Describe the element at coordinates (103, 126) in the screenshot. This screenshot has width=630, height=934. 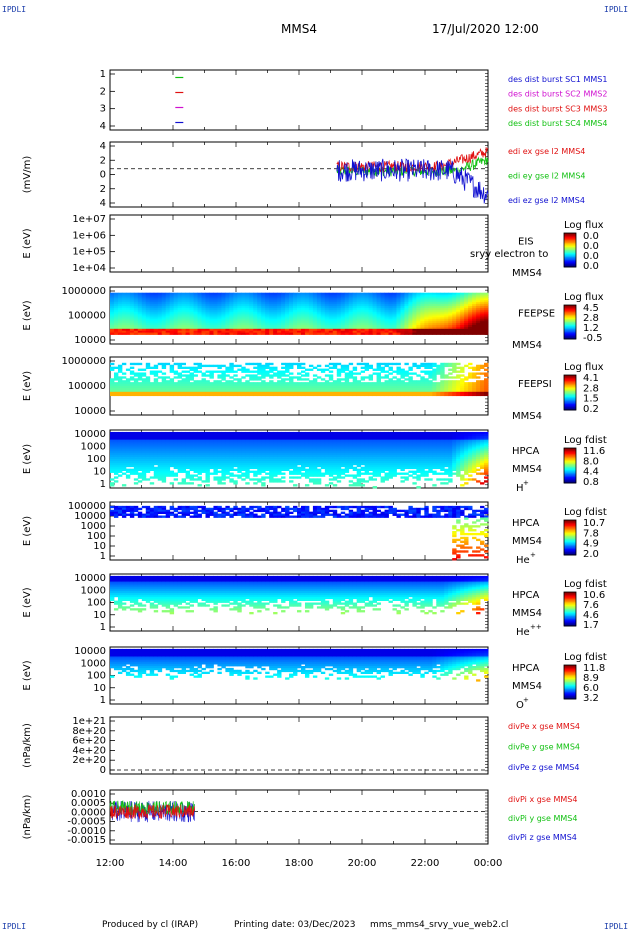
I see `y-tick-label: 4` at that location.